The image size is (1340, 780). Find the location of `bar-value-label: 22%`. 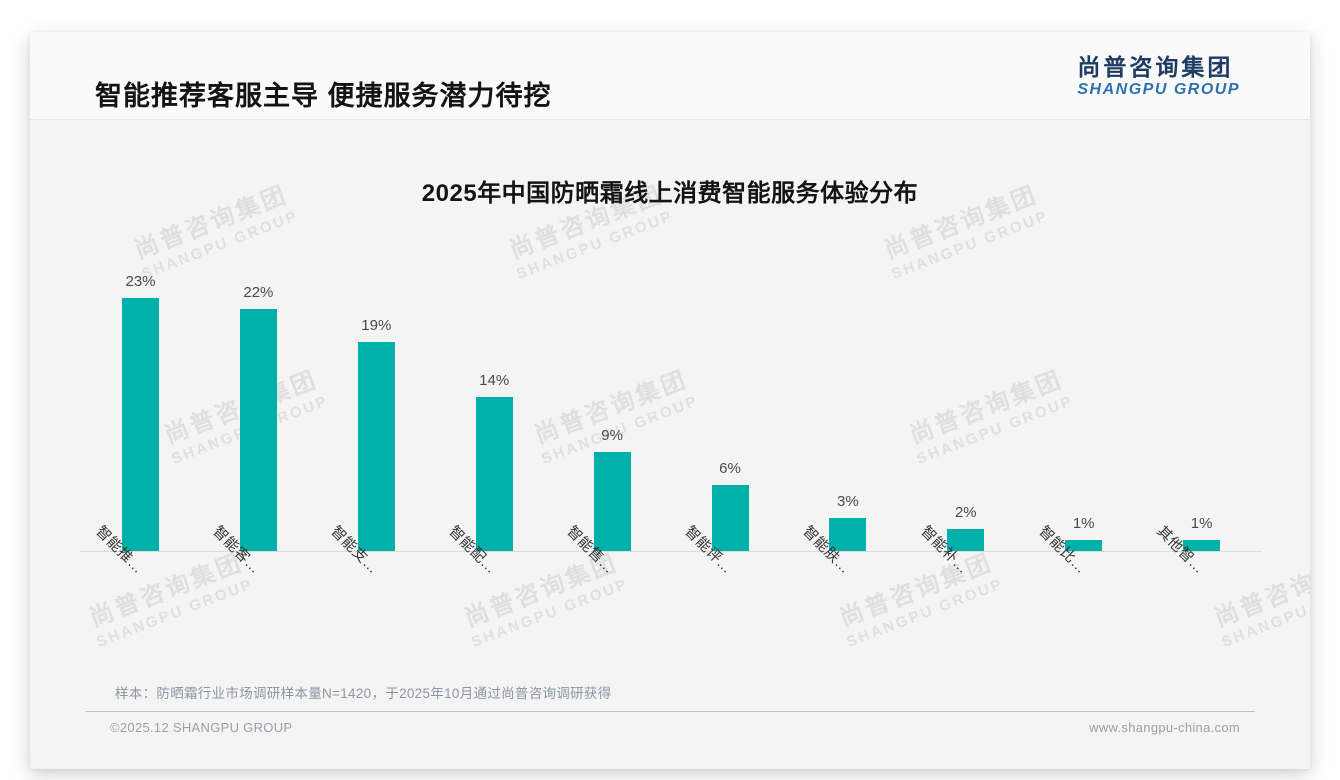

bar-value-label: 22% is located at coordinates (258, 292).